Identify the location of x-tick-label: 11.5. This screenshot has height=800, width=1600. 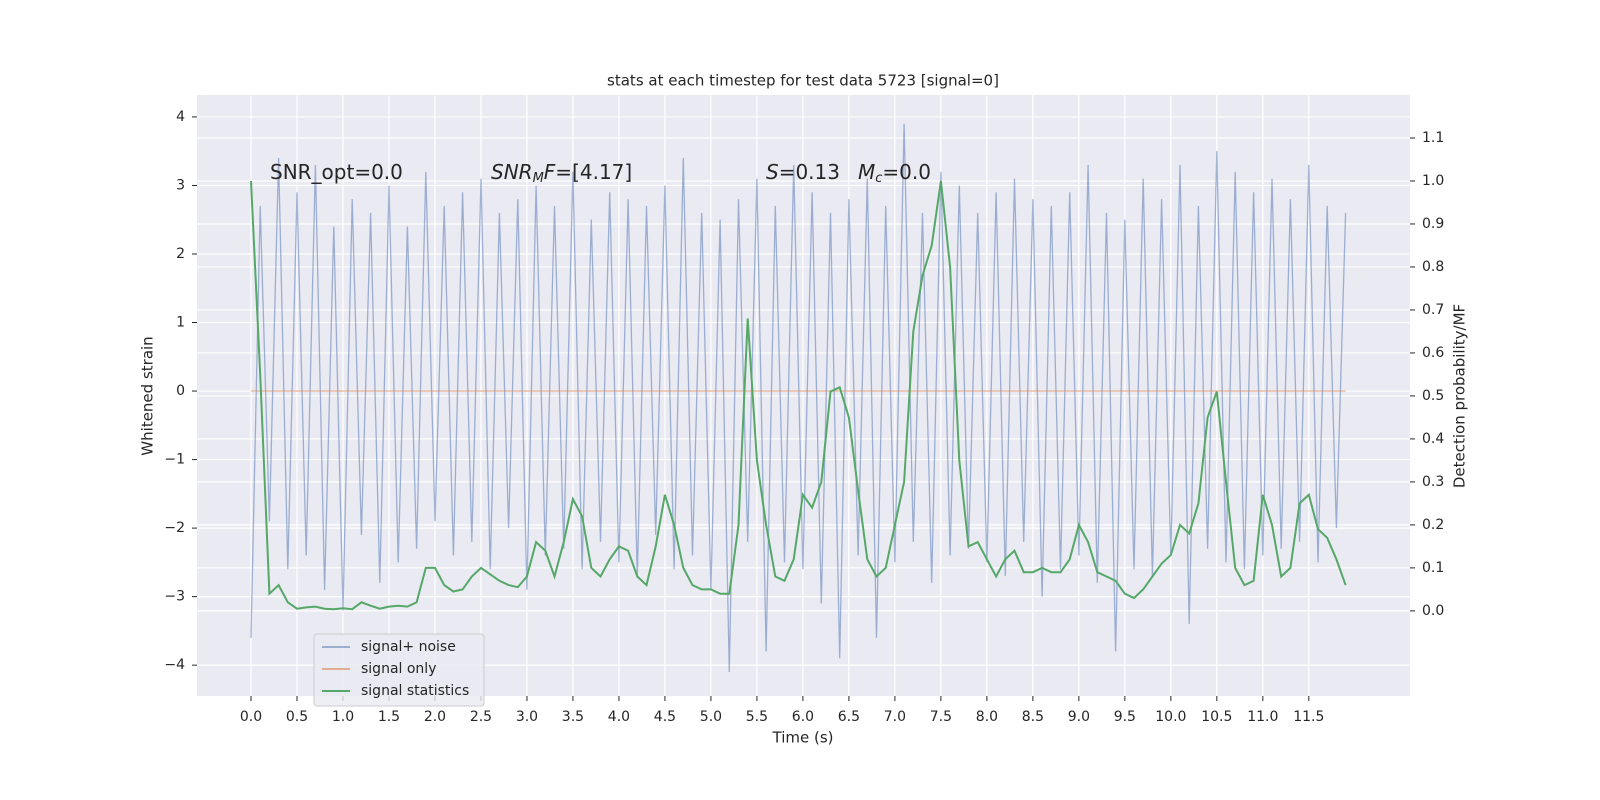
(1308, 717).